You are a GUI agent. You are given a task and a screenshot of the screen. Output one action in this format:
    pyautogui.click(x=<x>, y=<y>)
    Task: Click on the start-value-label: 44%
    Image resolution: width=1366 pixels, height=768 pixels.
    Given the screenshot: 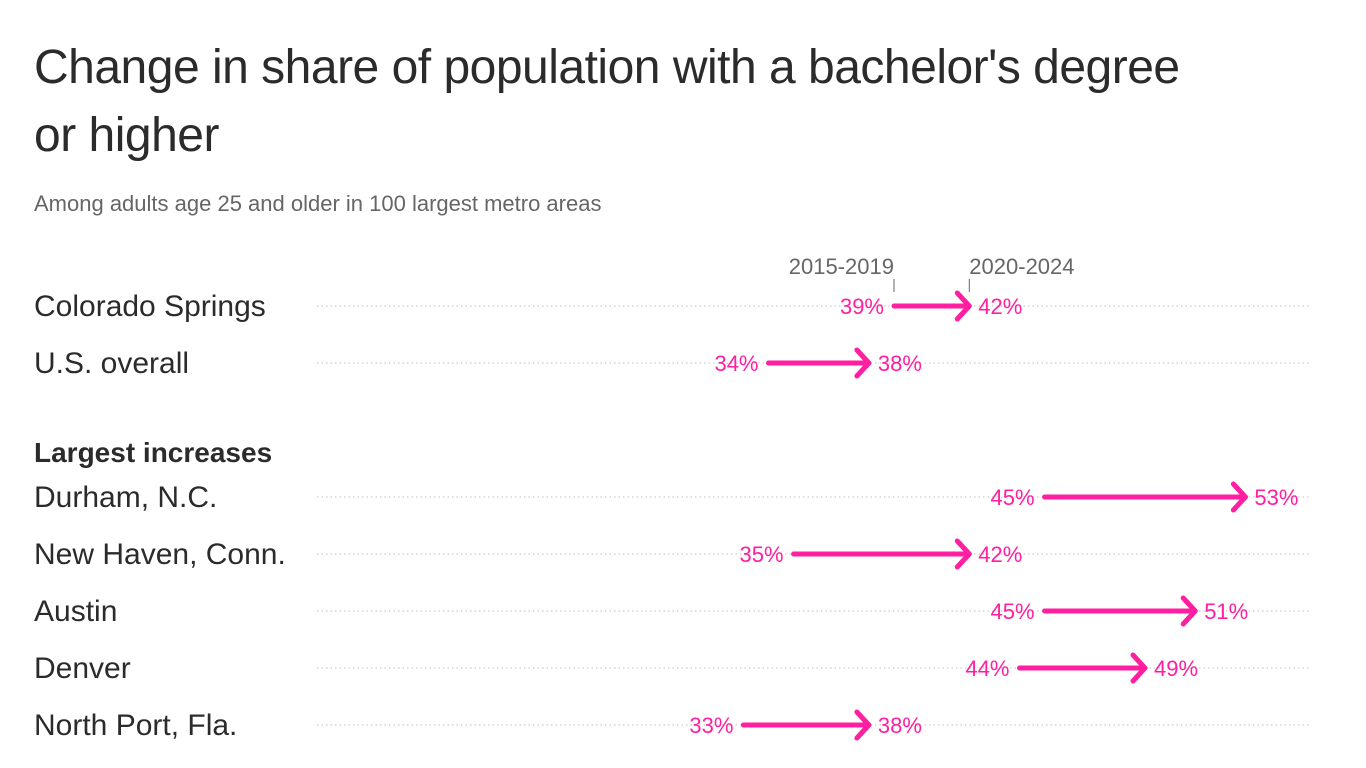 What is the action you would take?
    pyautogui.click(x=987, y=668)
    